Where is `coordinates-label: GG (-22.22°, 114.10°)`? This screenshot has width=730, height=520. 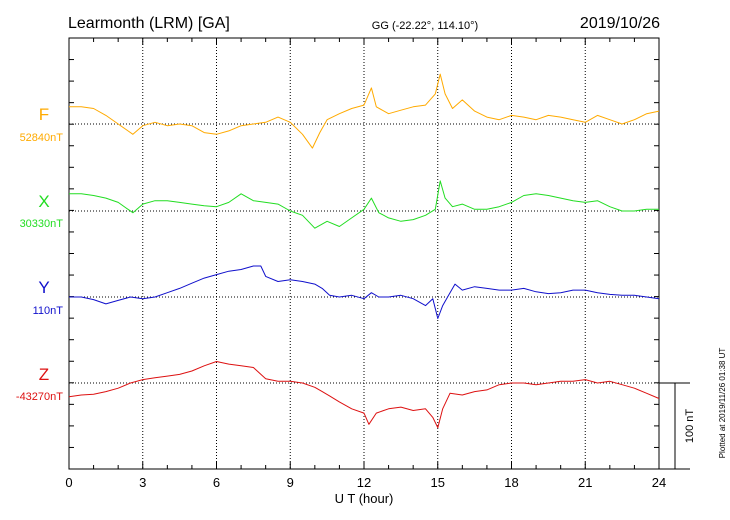 coordinates-label: GG (-22.22°, 114.10°) is located at coordinates (425, 26).